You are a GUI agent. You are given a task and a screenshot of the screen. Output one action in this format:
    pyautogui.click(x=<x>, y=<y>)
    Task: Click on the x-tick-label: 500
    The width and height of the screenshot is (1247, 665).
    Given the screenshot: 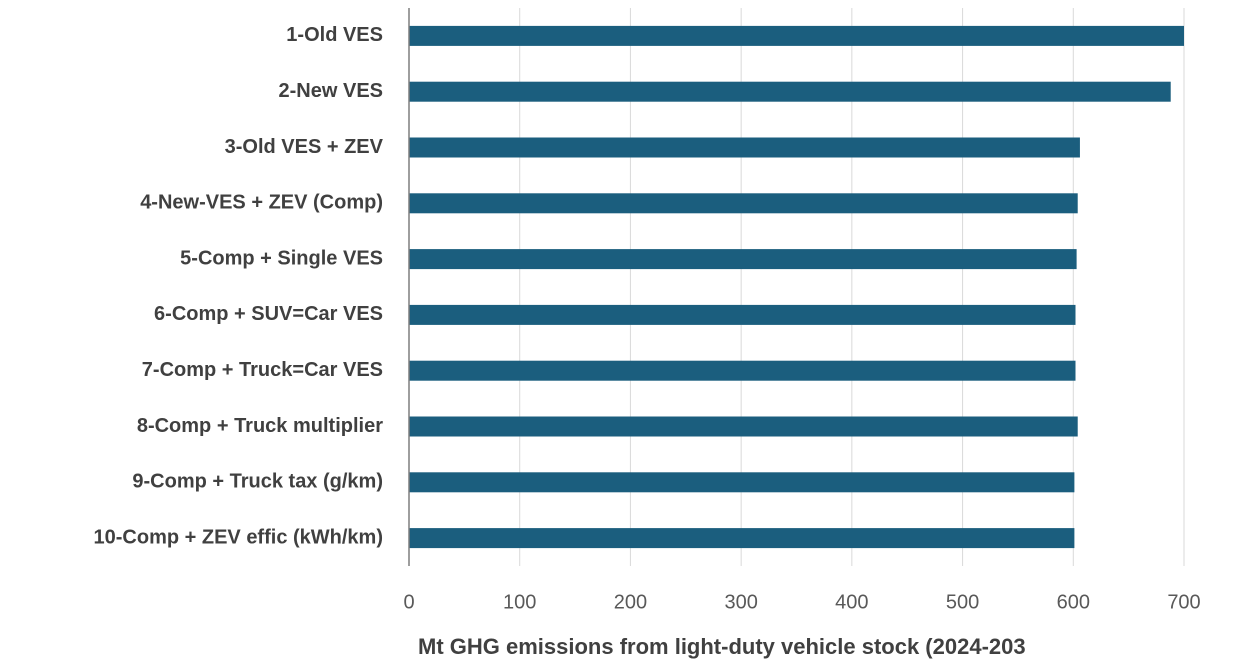 What is the action you would take?
    pyautogui.click(x=962, y=602)
    